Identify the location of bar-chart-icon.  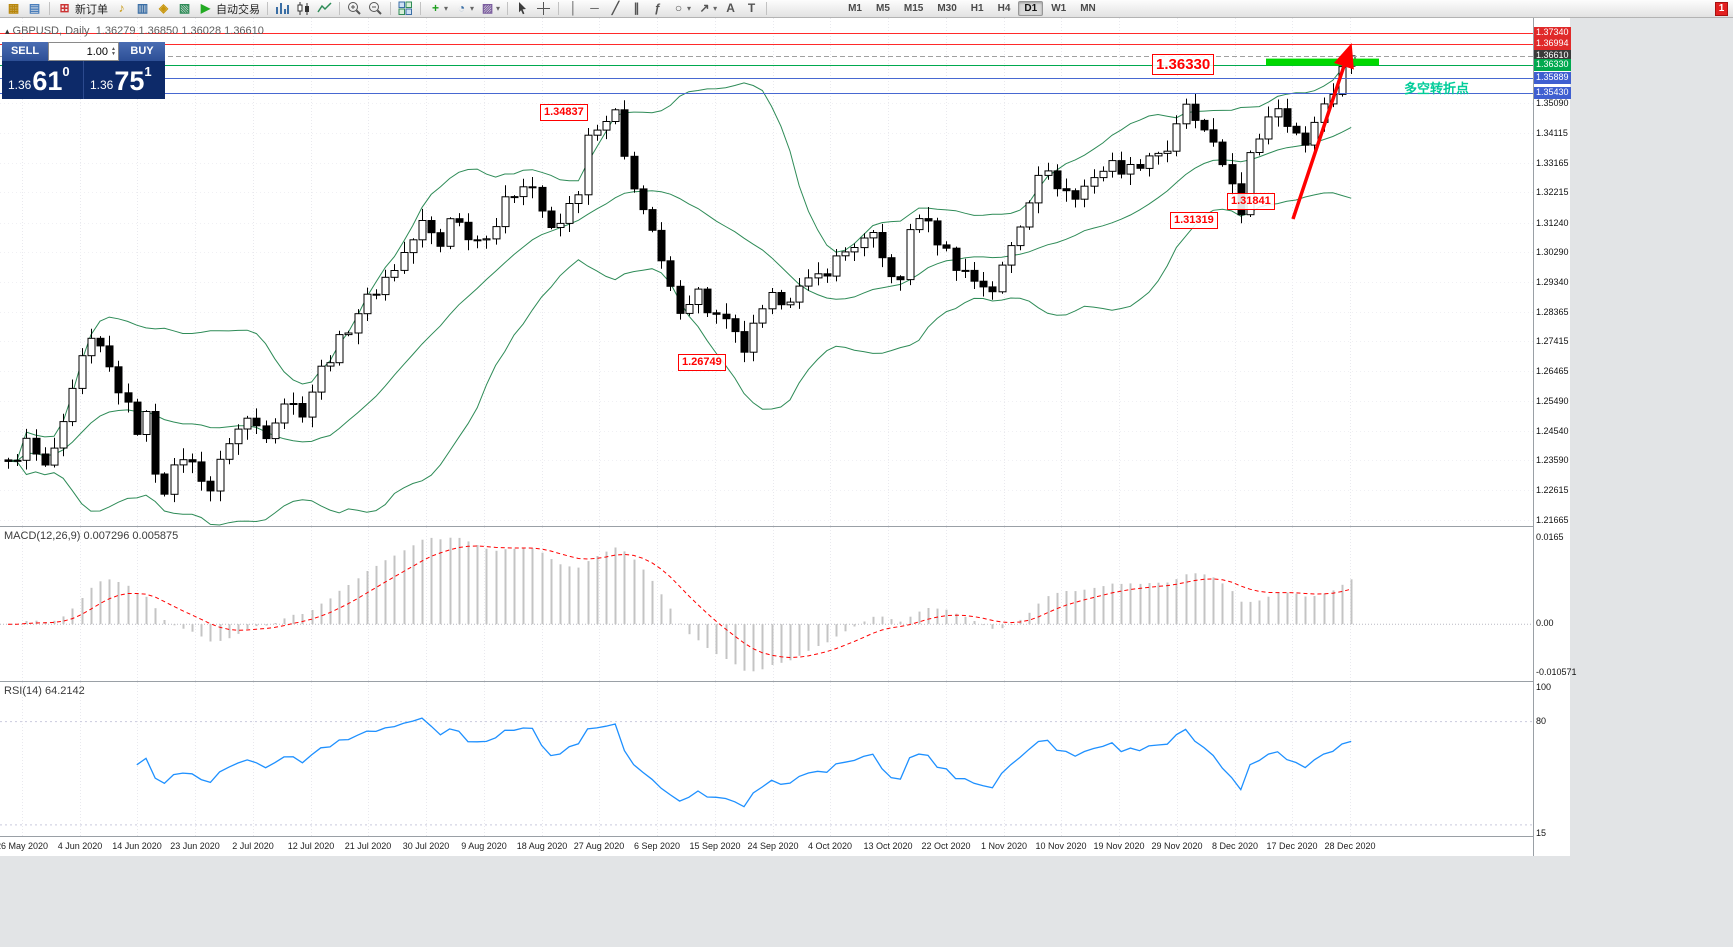
(282, 8).